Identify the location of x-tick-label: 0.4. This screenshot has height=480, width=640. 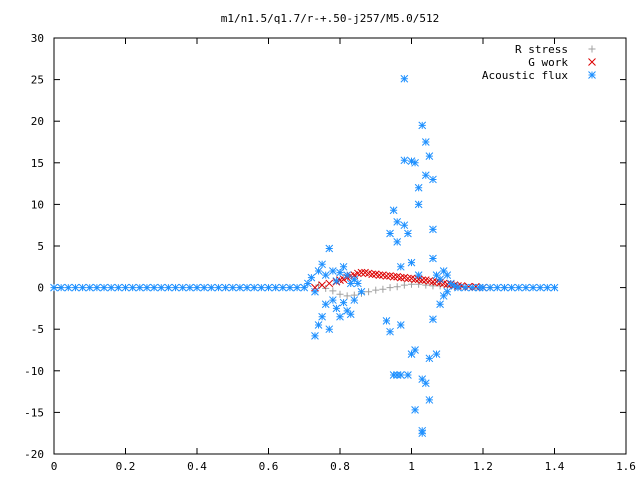
(197, 466).